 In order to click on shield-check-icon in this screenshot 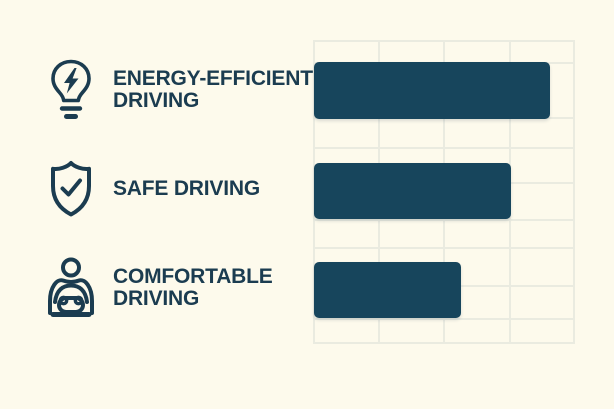, I will do `click(71, 189)`.